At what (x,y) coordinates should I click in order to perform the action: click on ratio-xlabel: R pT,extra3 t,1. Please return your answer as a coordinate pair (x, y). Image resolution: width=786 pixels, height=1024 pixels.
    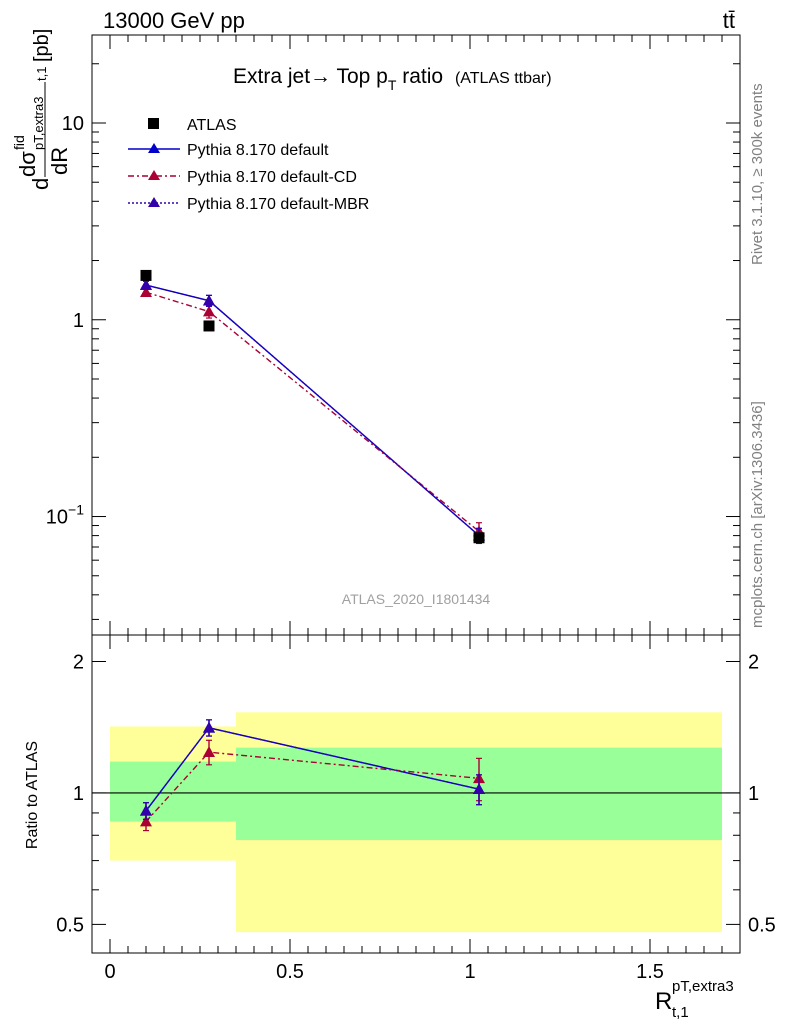
    Looking at the image, I should click on (694, 999).